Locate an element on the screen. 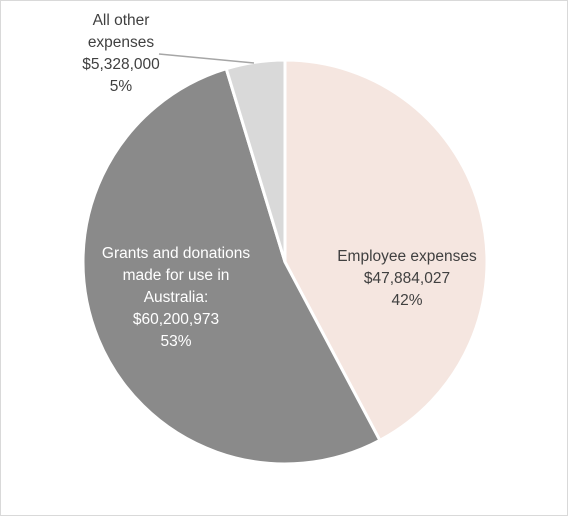 This screenshot has height=517, width=568. data-label-line: Australia: is located at coordinates (176, 297).